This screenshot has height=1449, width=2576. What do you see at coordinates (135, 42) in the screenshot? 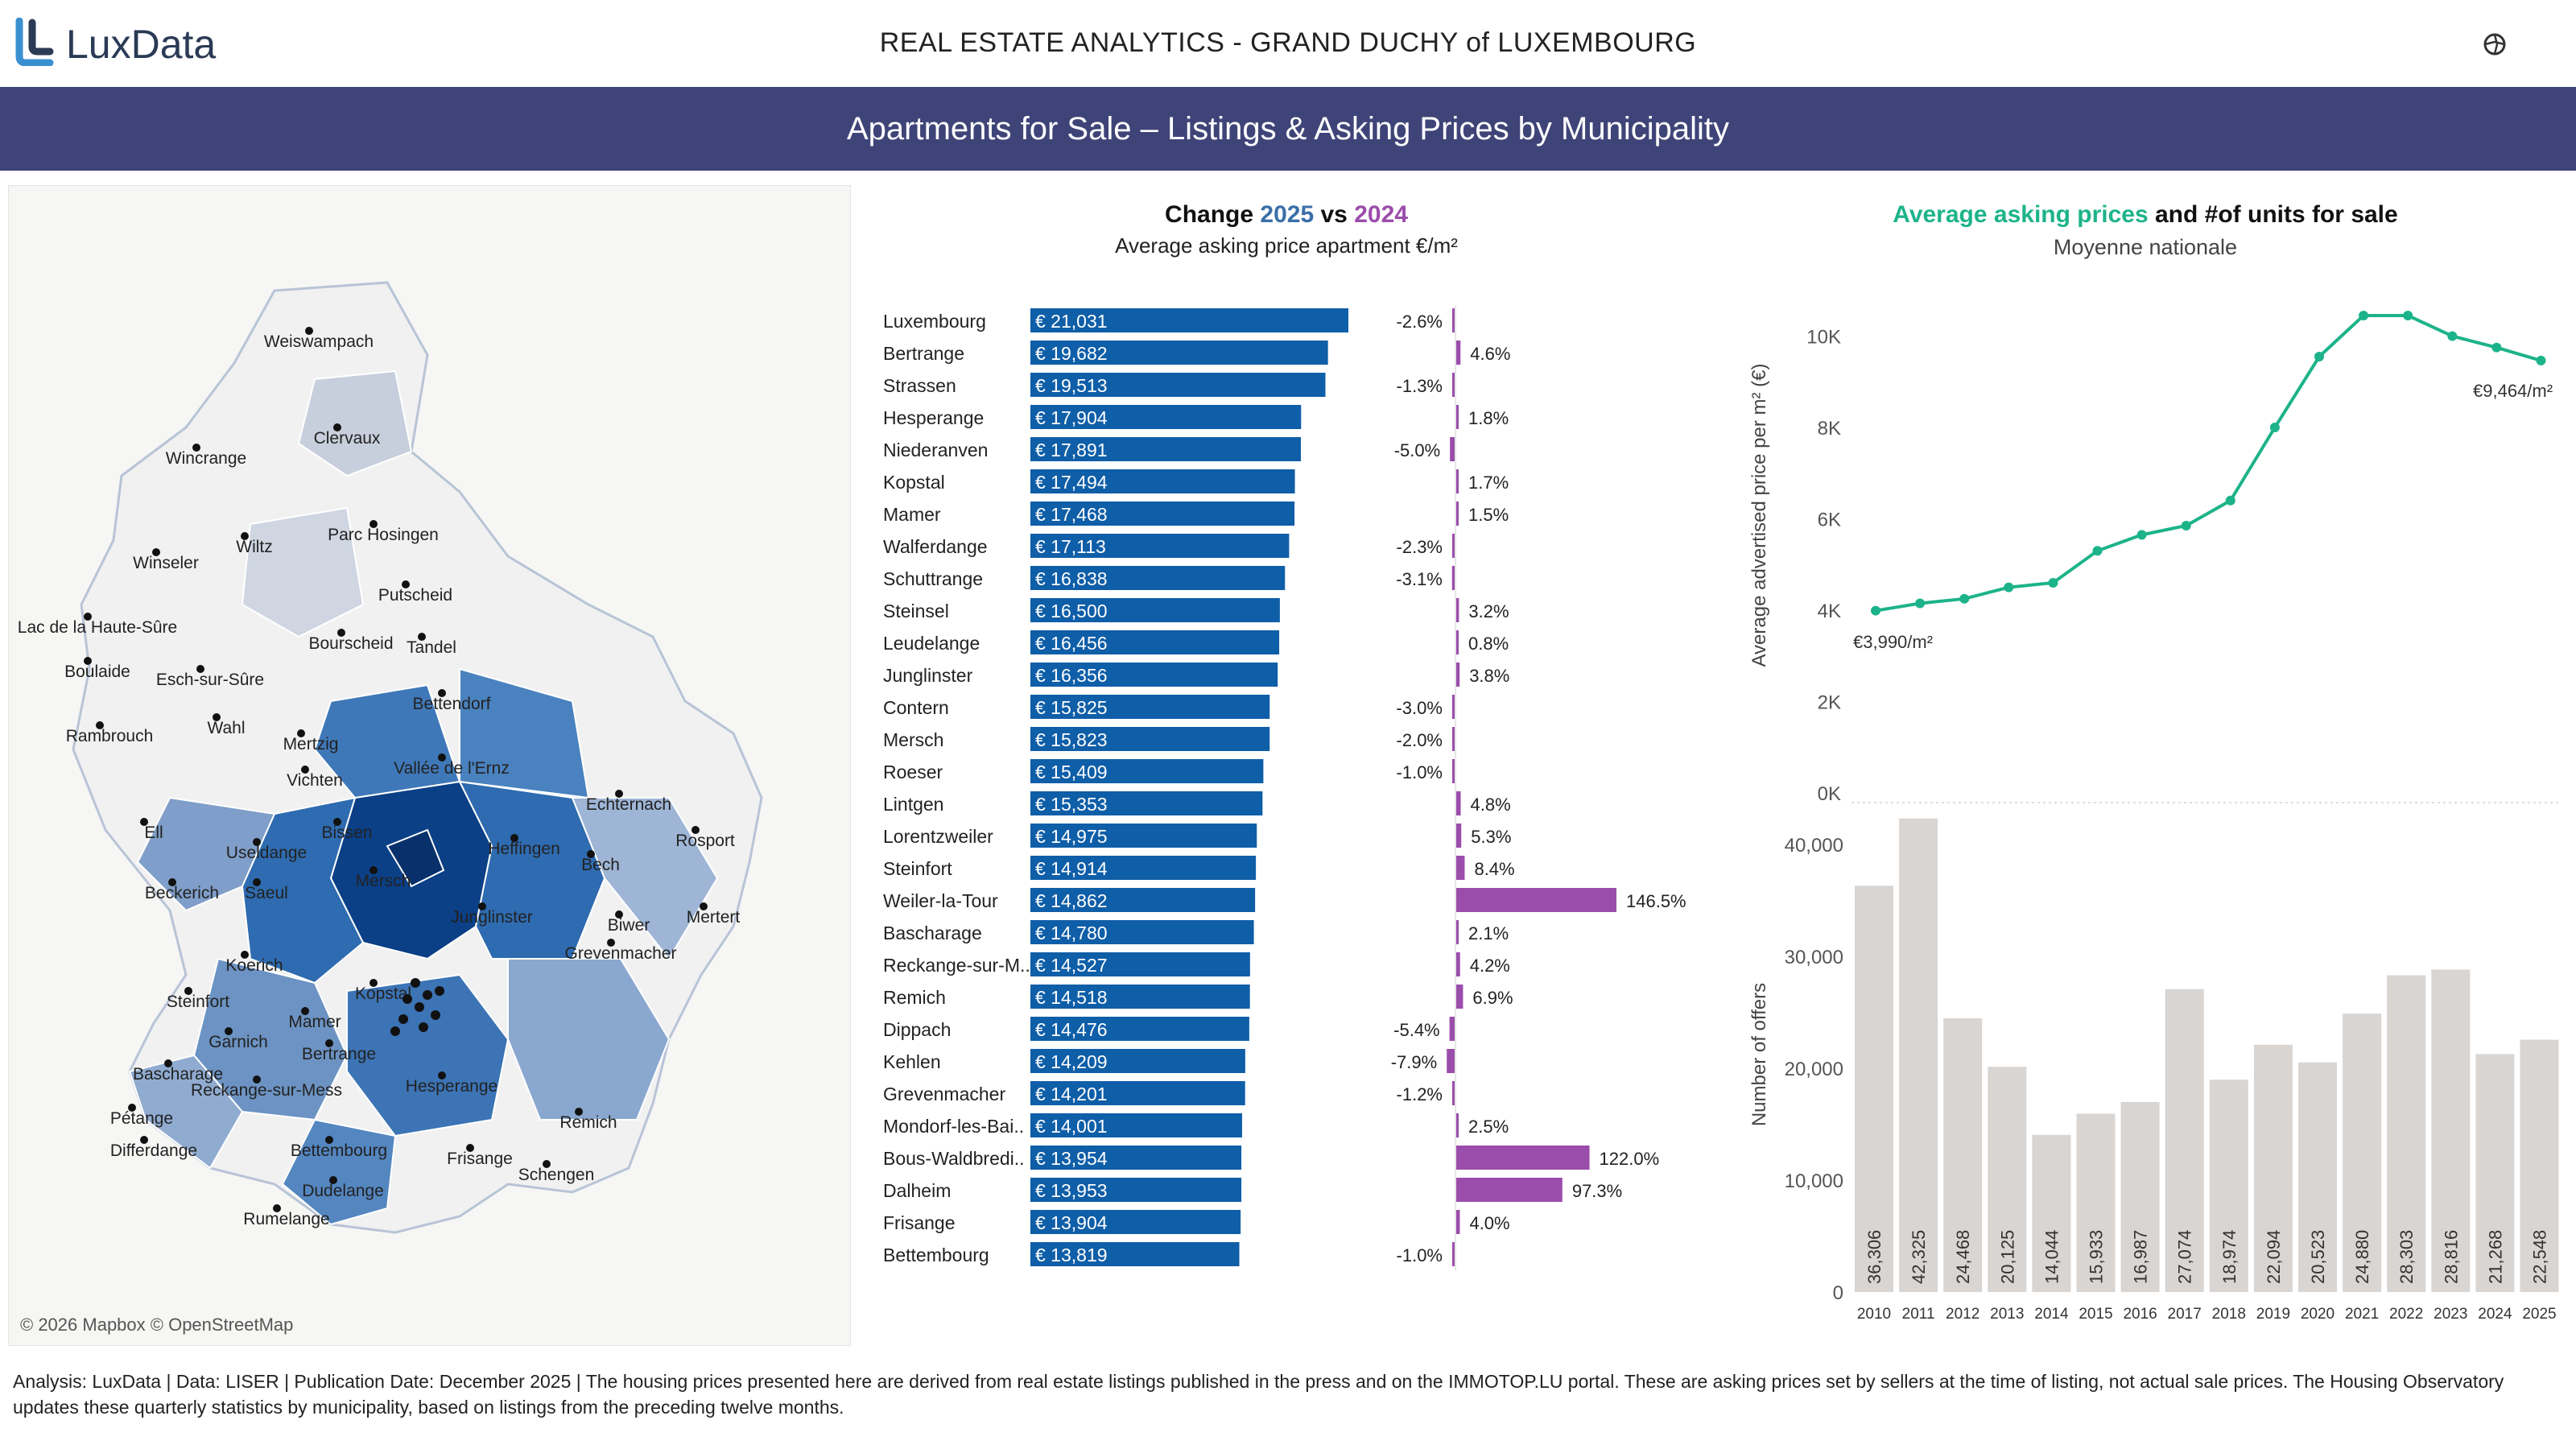
I see `brand-logo: LuxData` at bounding box center [135, 42].